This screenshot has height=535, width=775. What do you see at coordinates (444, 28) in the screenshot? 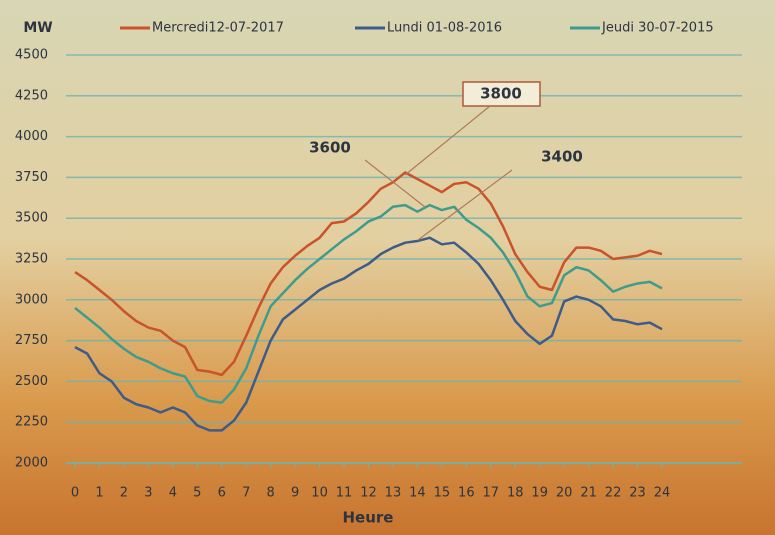
I see `legend-label: Lundi 01-08-2016` at bounding box center [444, 28].